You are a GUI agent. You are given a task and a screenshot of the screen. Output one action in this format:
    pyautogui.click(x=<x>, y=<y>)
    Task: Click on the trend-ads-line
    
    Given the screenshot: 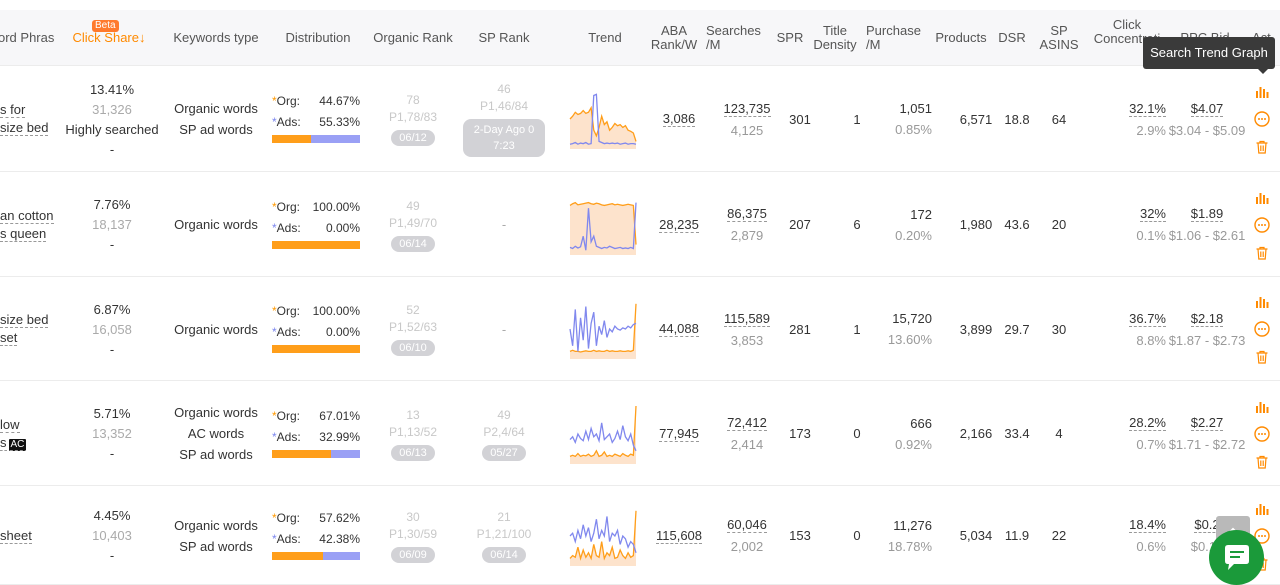 What is the action you would take?
    pyautogui.click(x=603, y=119)
    